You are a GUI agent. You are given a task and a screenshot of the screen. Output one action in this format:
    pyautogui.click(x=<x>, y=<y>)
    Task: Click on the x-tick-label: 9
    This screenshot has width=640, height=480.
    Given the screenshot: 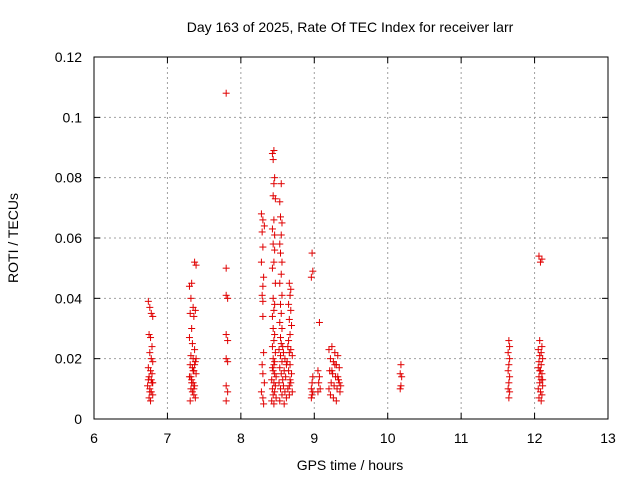 What is the action you would take?
    pyautogui.click(x=314, y=438)
    